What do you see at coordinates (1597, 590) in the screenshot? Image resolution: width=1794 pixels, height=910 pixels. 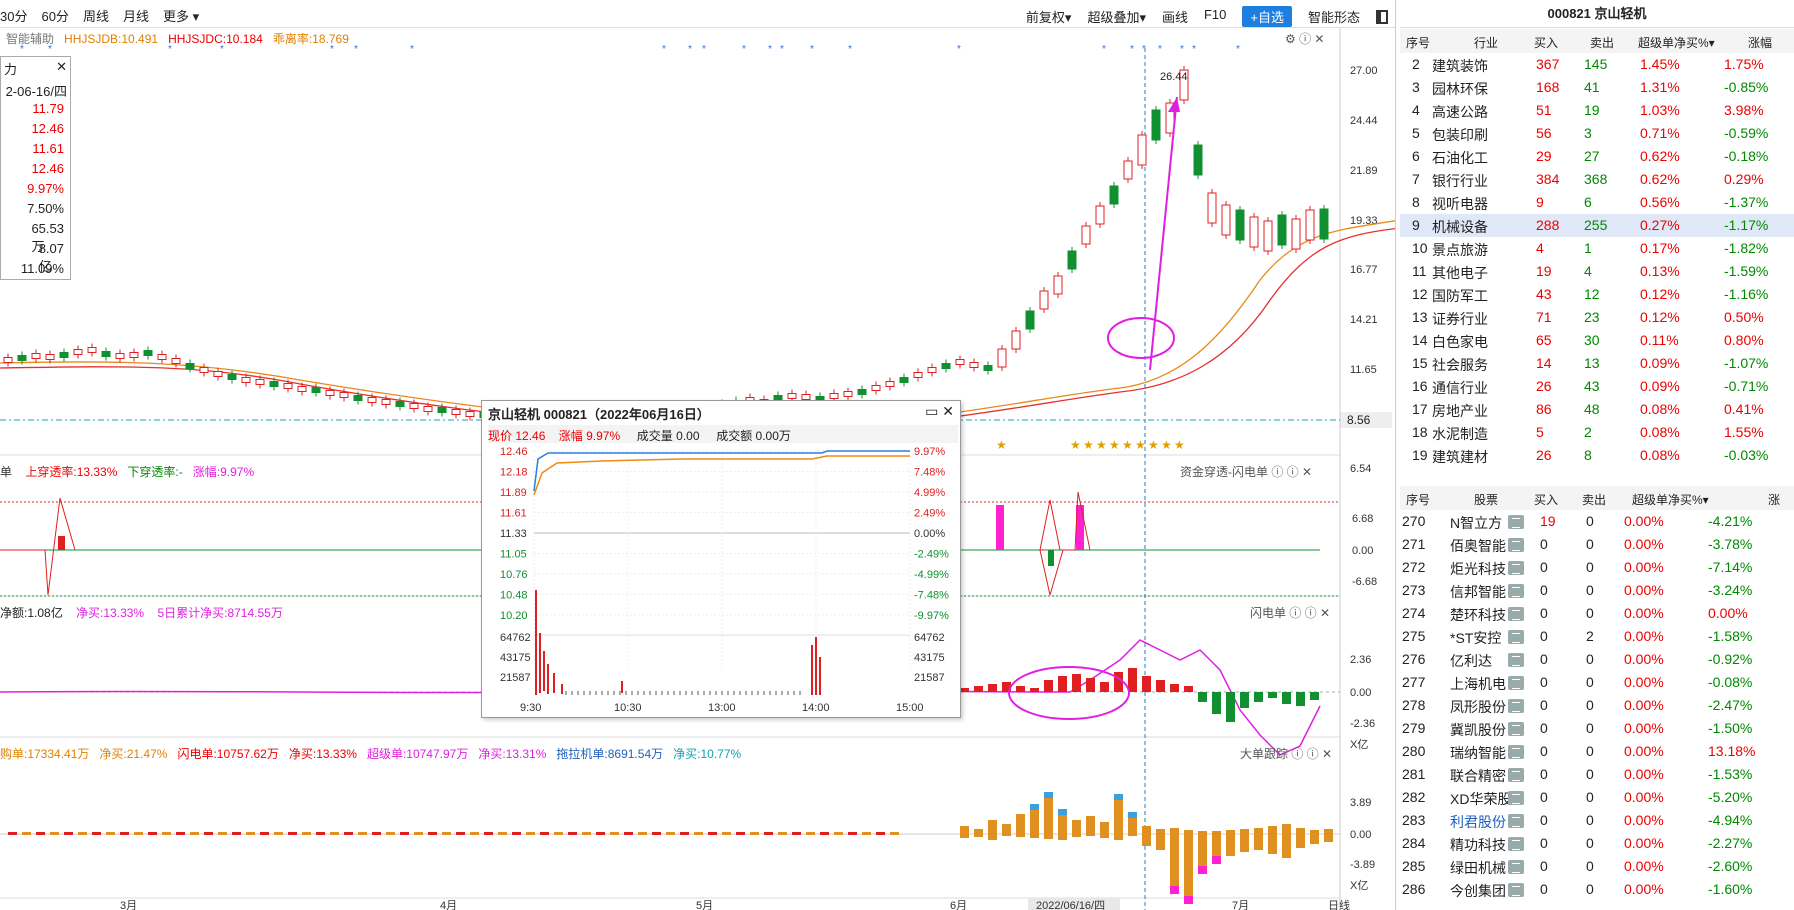 I see `stock-row: 273 信邦智能 0 0 0.00% -3.24%` at bounding box center [1597, 590].